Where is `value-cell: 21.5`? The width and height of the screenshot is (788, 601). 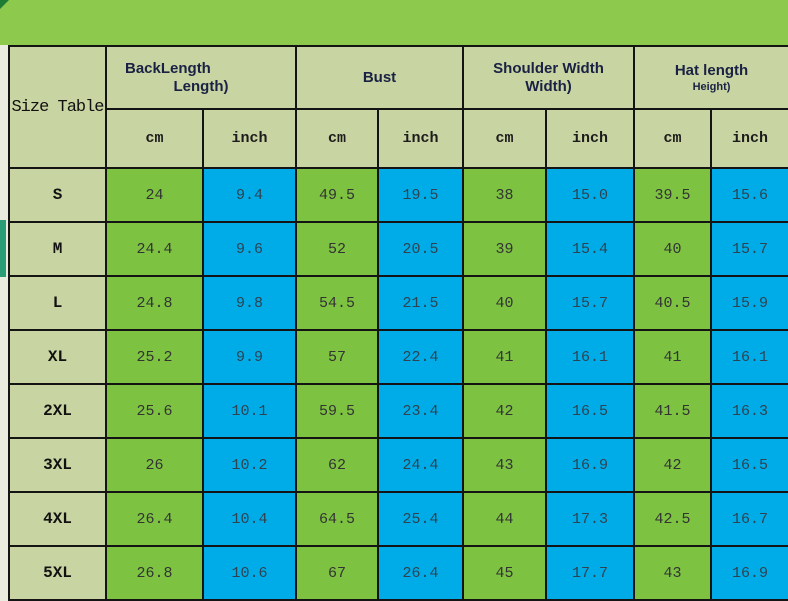 value-cell: 21.5 is located at coordinates (421, 303).